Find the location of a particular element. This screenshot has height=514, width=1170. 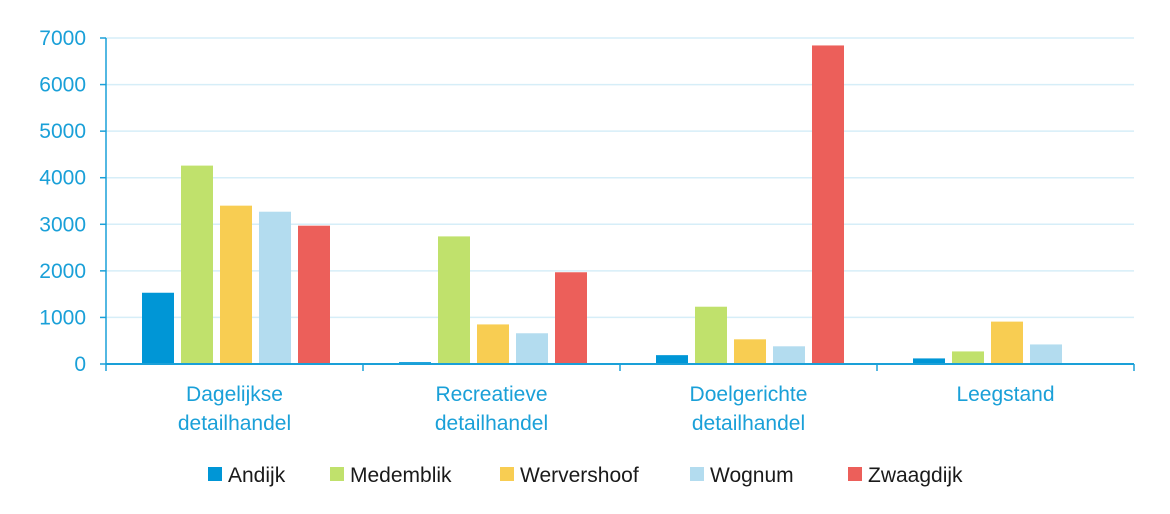

y-tick-label: 6000 is located at coordinates (62, 85).